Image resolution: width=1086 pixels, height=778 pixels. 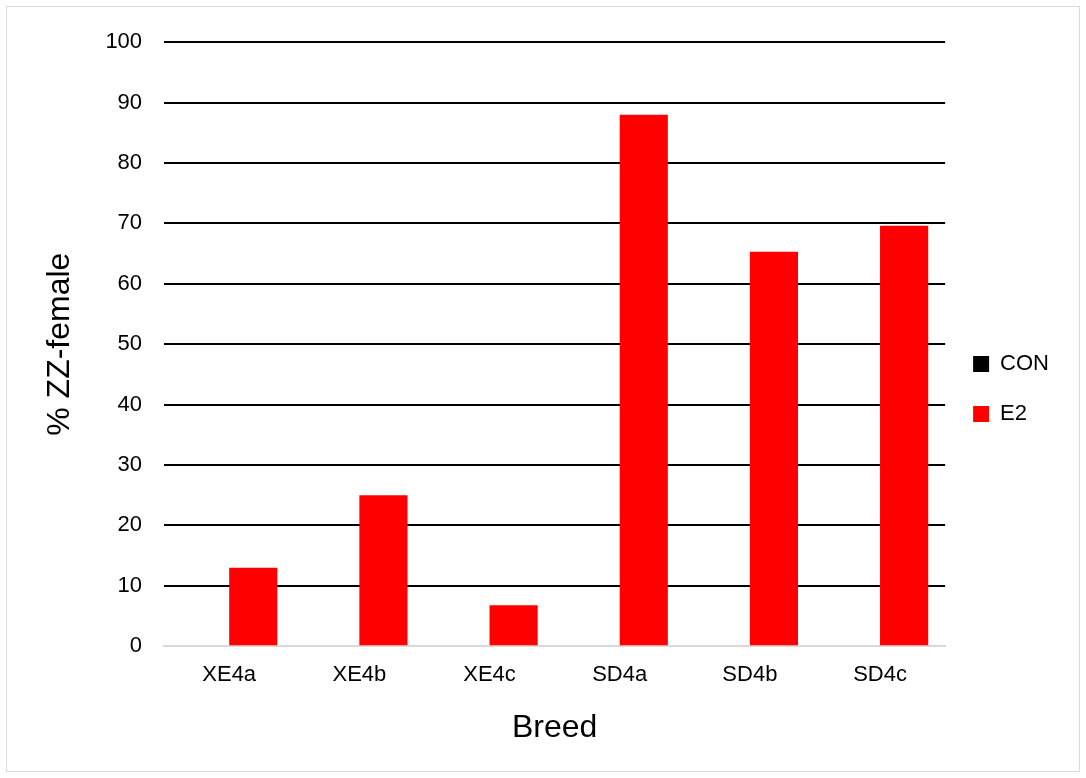 I want to click on y-tick-label: 40, so click(x=130, y=403).